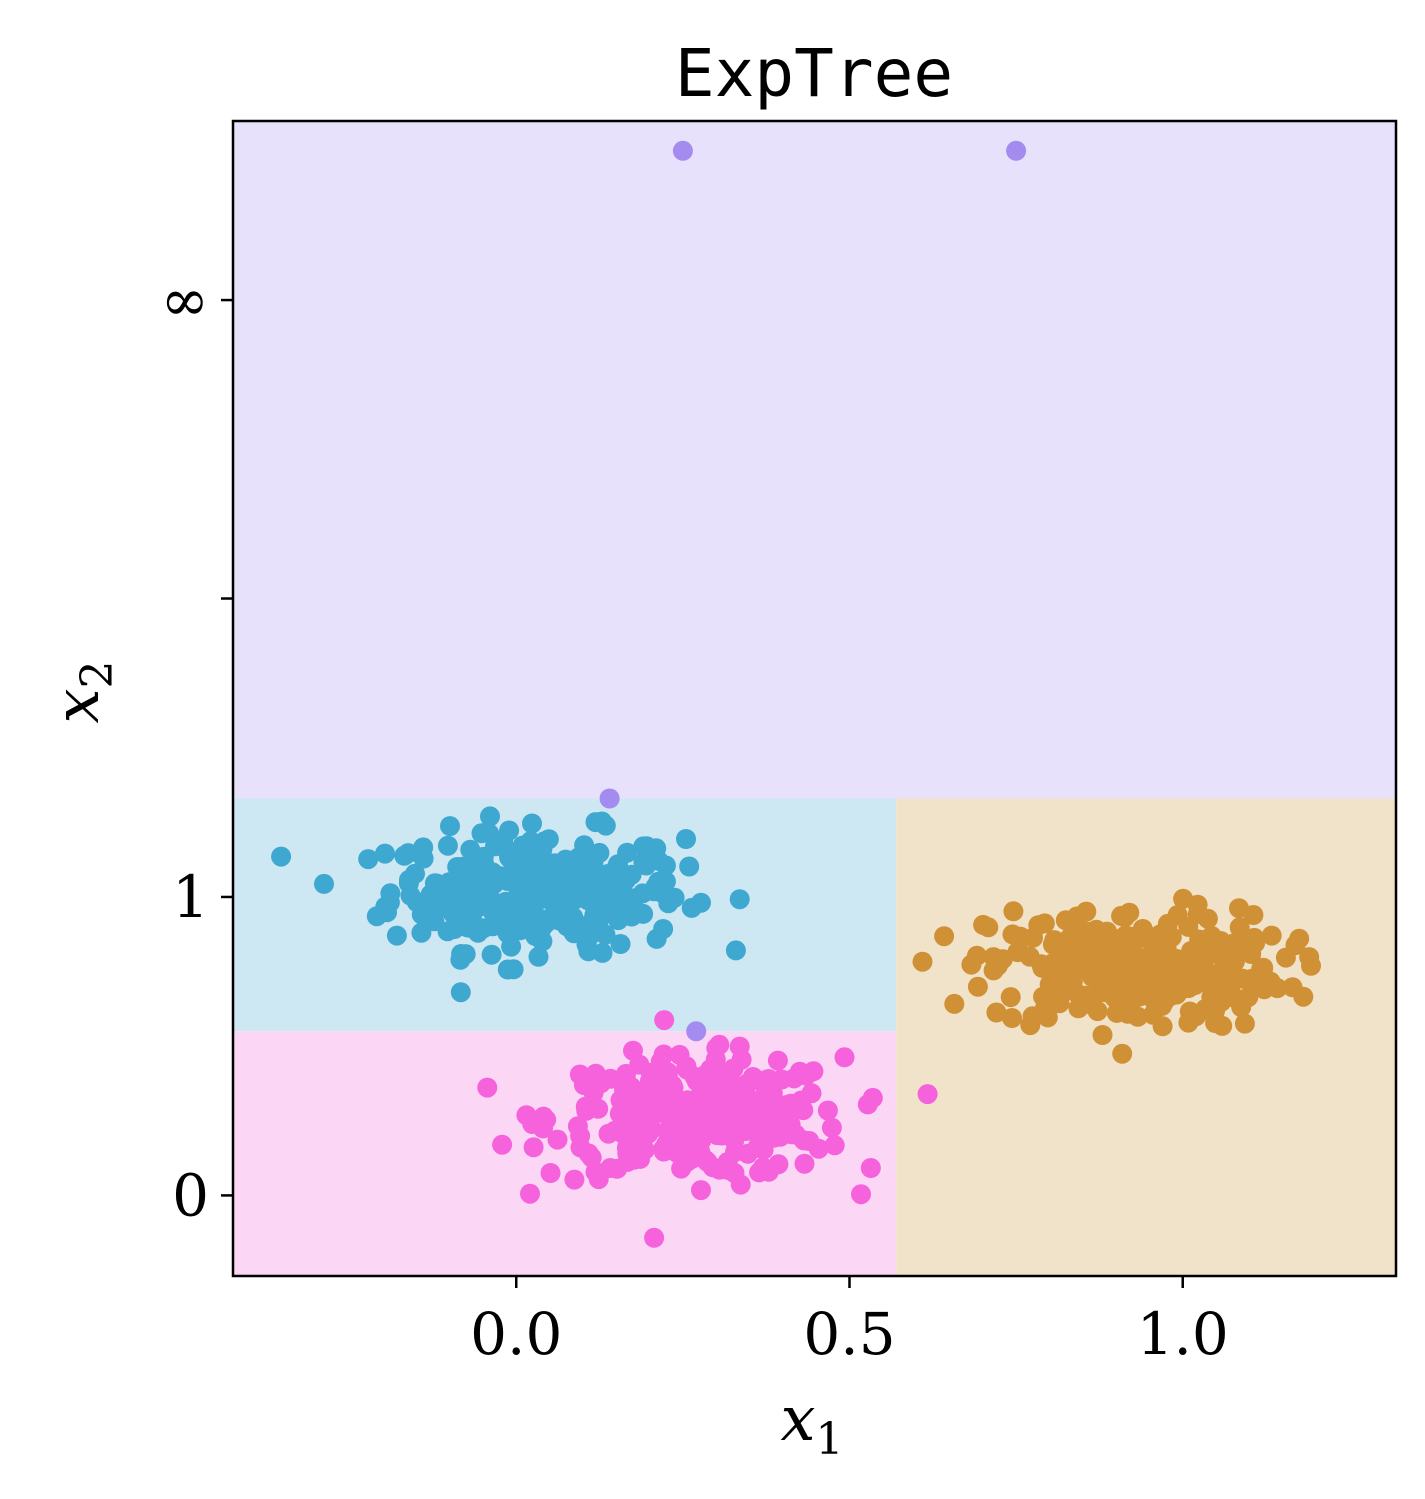 This screenshot has width=1425, height=1499. What do you see at coordinates (1146, 1037) in the screenshot?
I see `orange-region` at bounding box center [1146, 1037].